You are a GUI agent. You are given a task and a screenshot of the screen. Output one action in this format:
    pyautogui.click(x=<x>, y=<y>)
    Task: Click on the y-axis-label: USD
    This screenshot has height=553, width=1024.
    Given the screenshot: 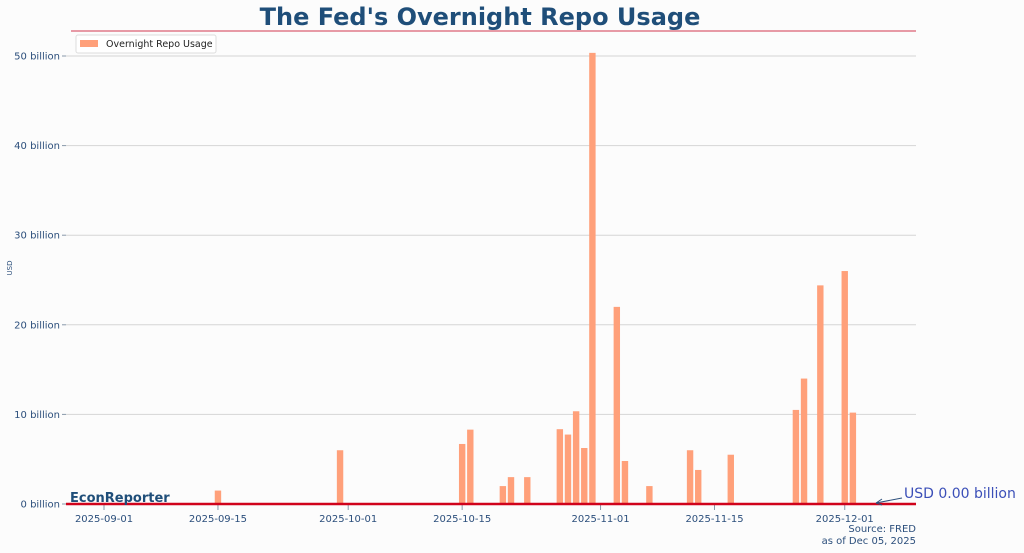 What is the action you would take?
    pyautogui.click(x=10, y=268)
    